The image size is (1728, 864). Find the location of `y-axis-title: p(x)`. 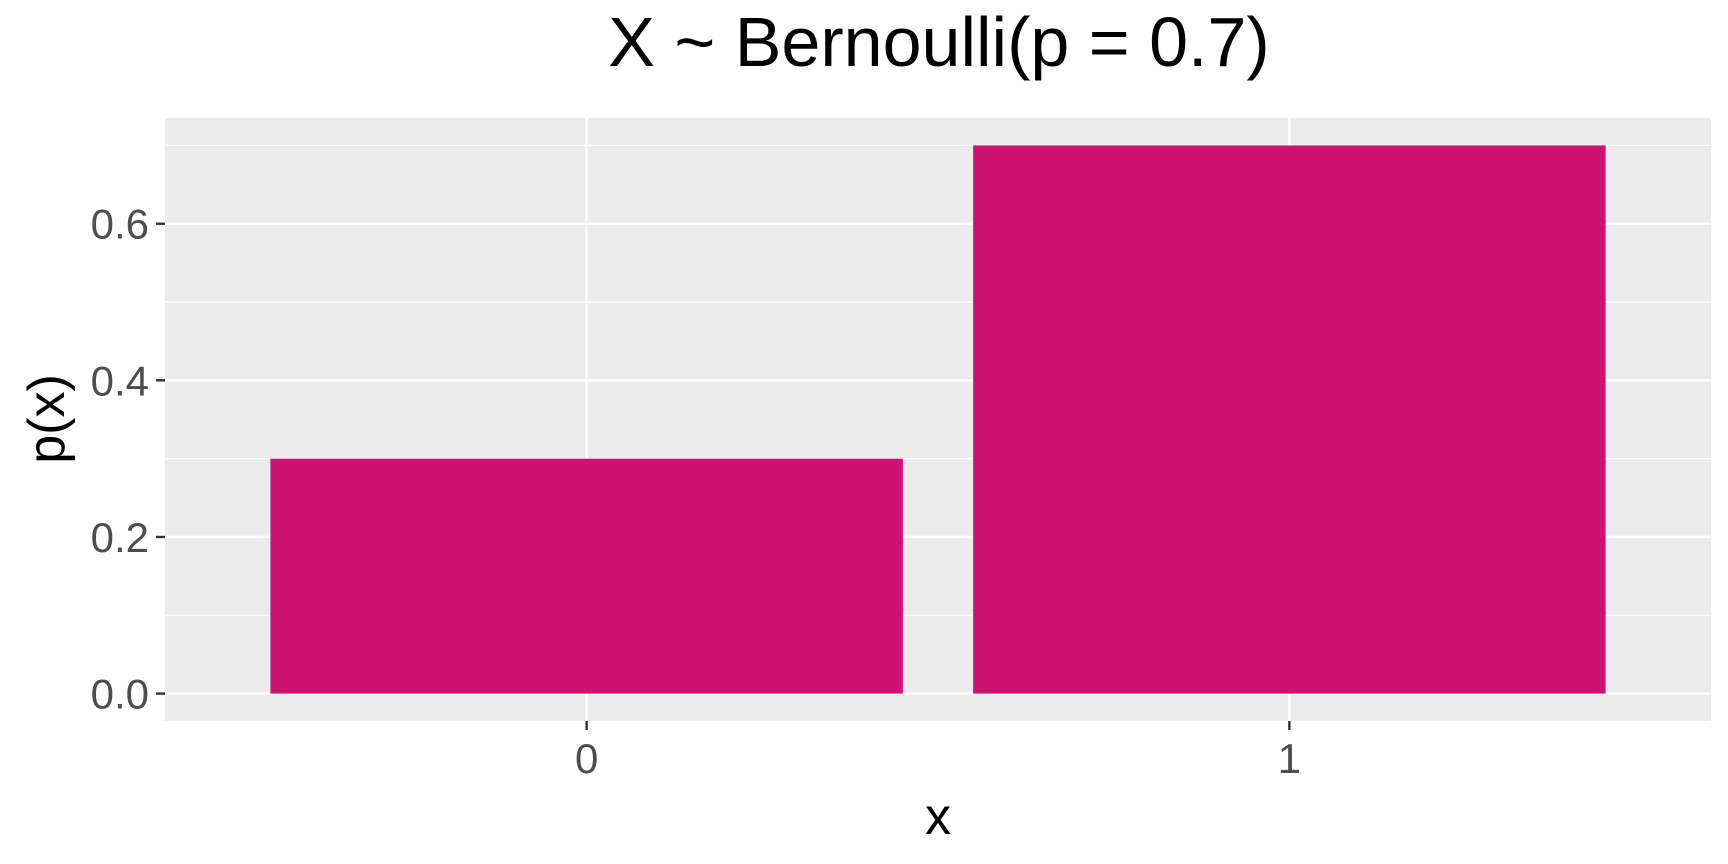

y-axis-title: p(x) is located at coordinates (47, 419).